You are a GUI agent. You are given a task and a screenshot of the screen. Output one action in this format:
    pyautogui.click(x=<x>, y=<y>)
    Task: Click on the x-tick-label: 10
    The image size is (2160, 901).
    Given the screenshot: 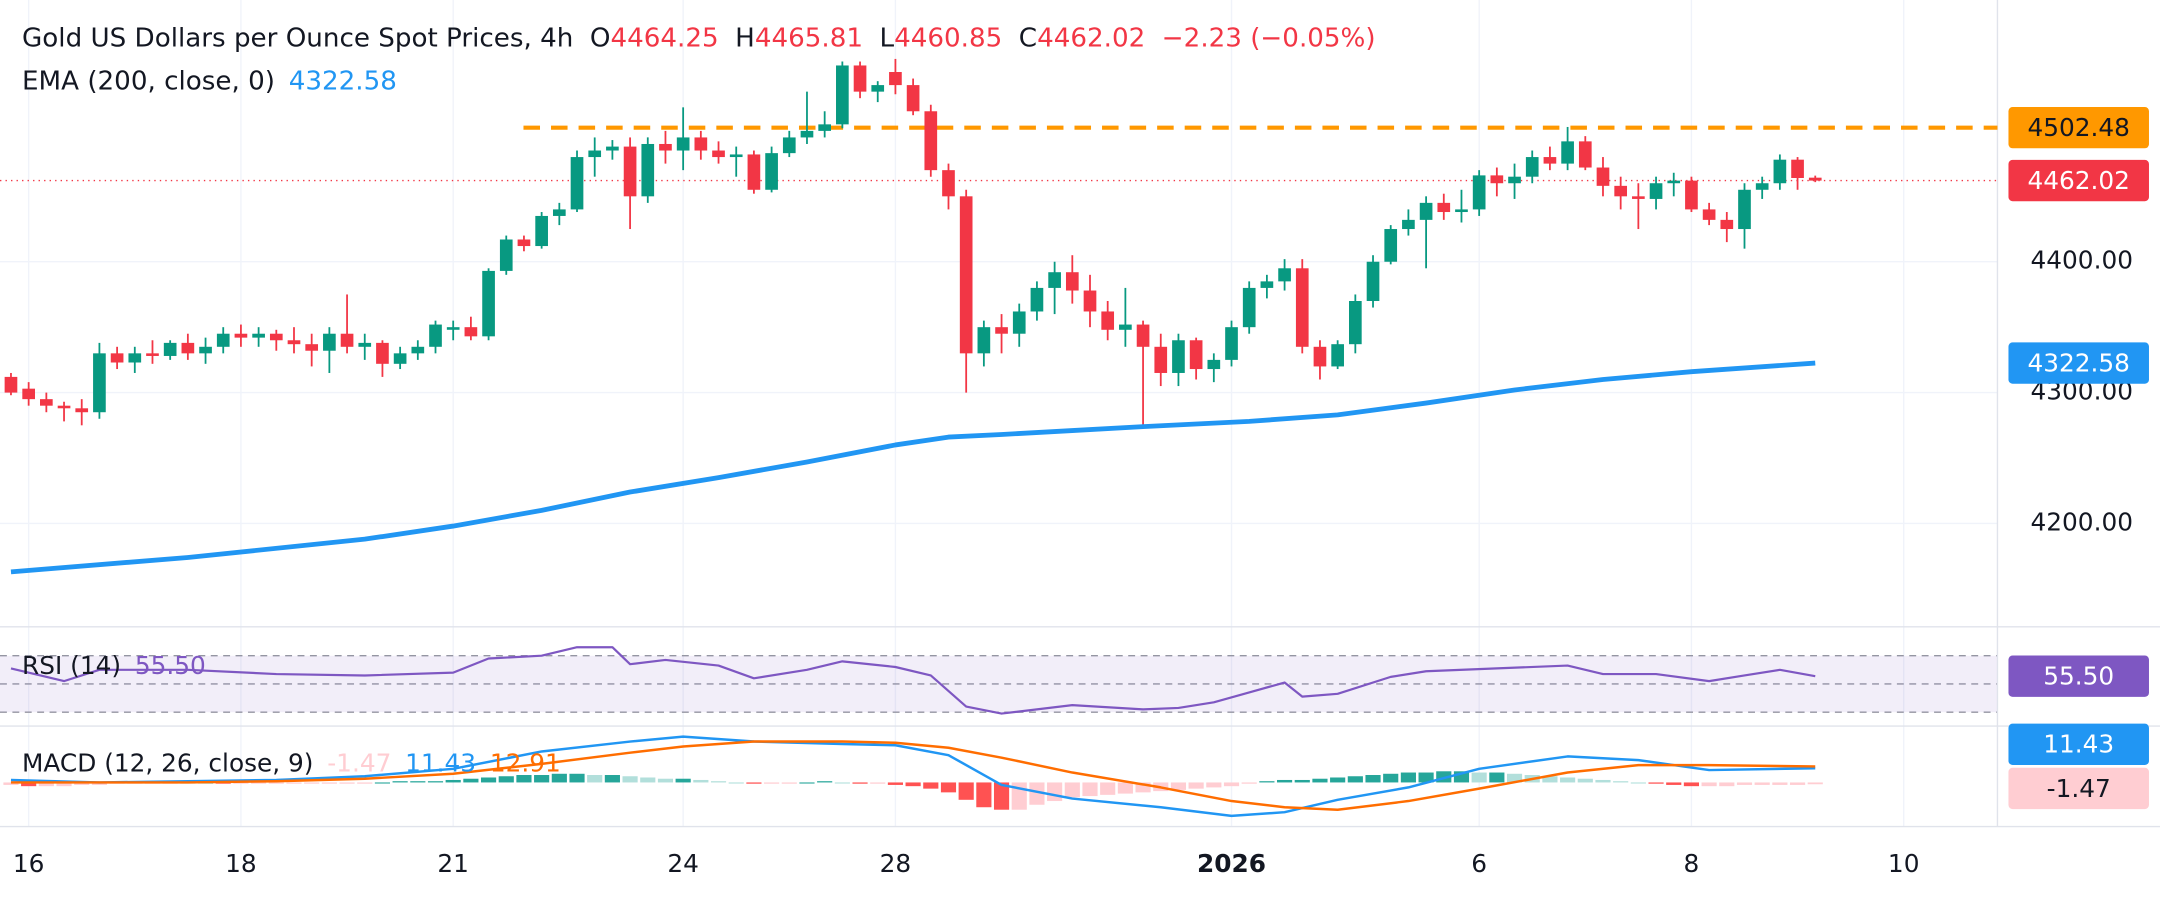 What is the action you would take?
    pyautogui.click(x=1904, y=863)
    